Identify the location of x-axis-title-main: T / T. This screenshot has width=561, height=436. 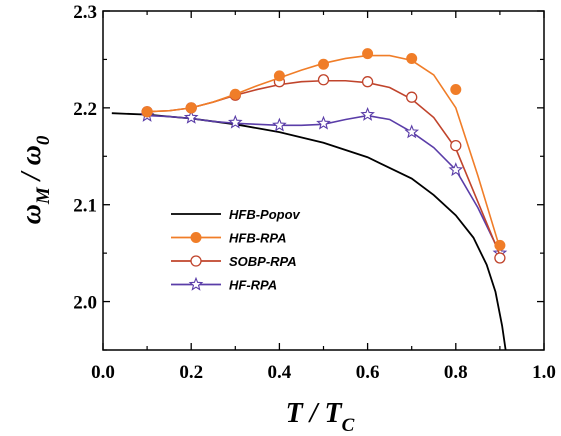
(315, 413).